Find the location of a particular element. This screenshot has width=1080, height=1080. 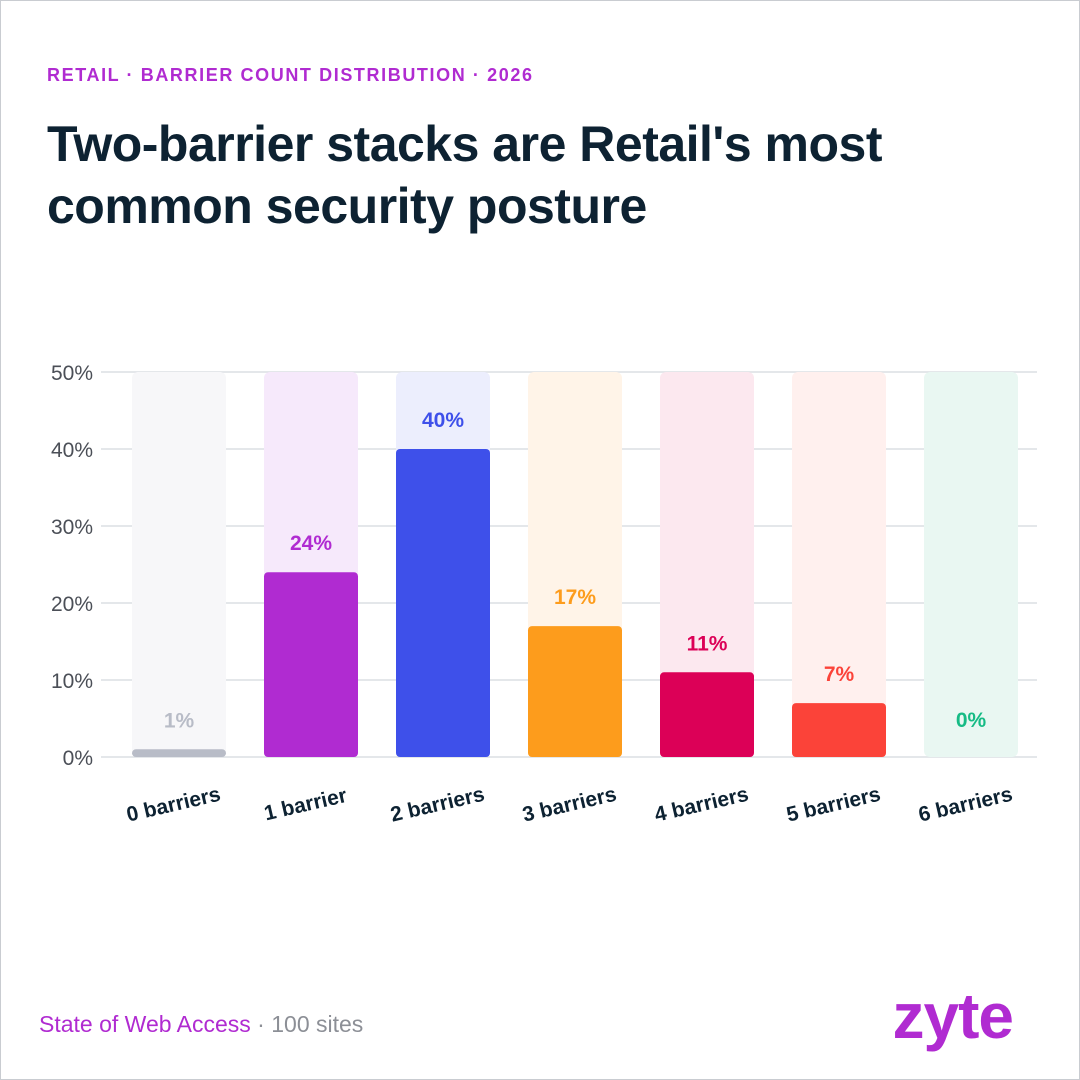

footer-source: State of Web Access · 100 sites is located at coordinates (201, 1024).